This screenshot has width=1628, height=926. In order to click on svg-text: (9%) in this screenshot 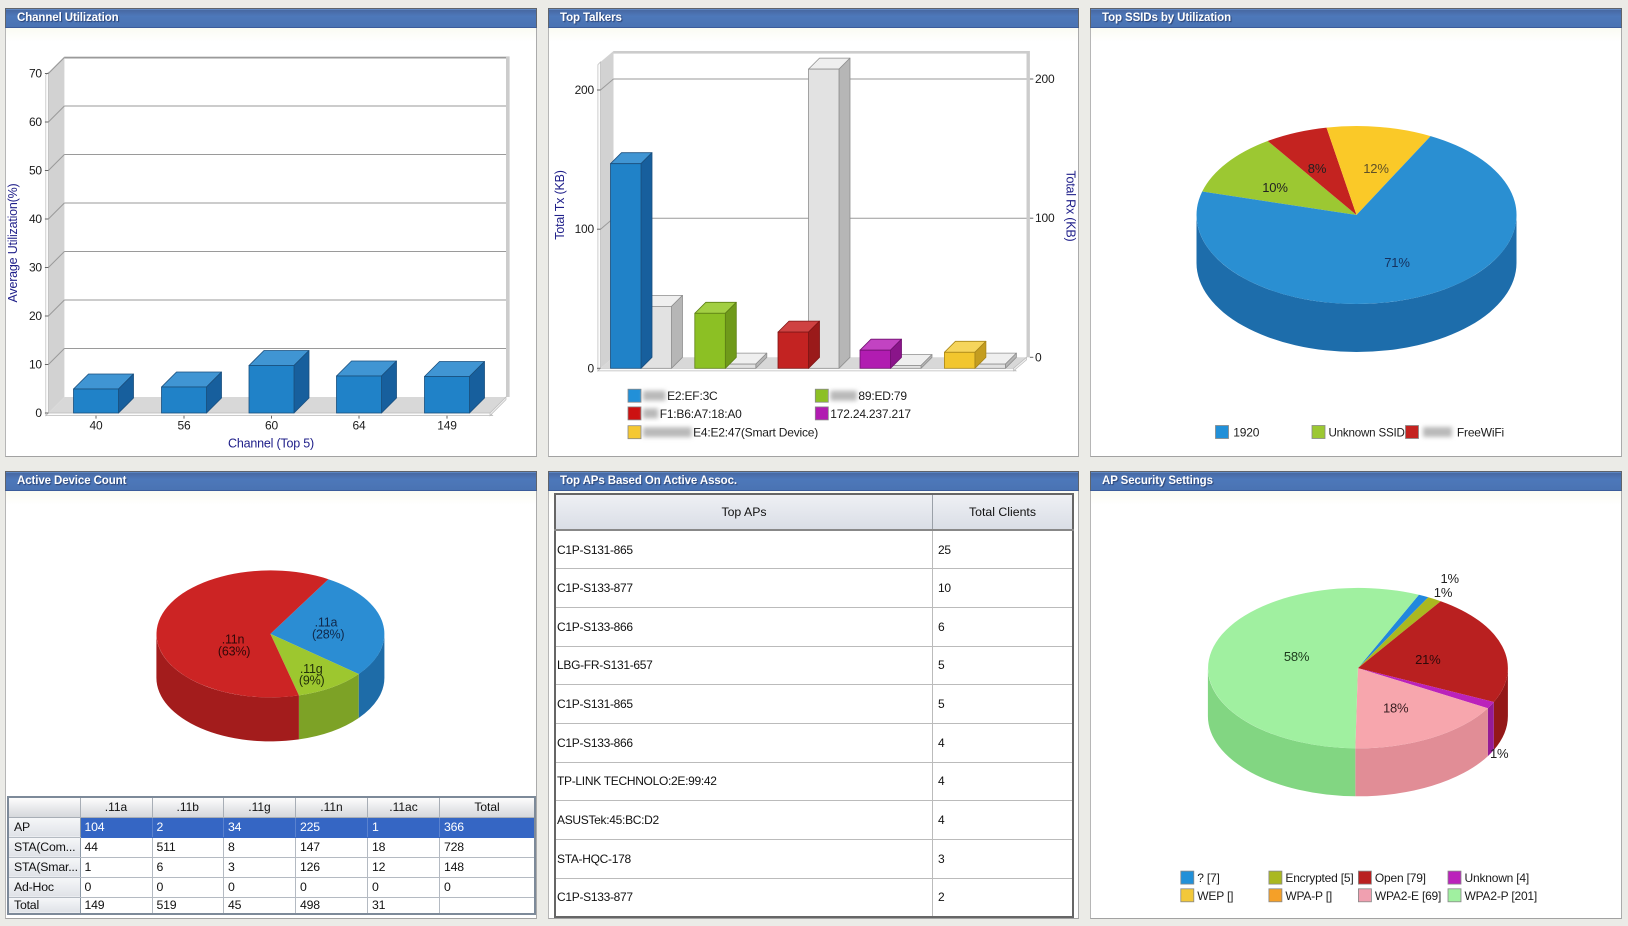, I will do `click(312, 680)`.